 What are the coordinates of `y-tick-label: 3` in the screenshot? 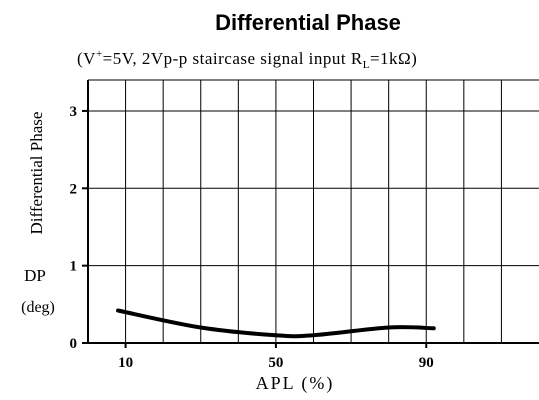 It's located at (74, 112).